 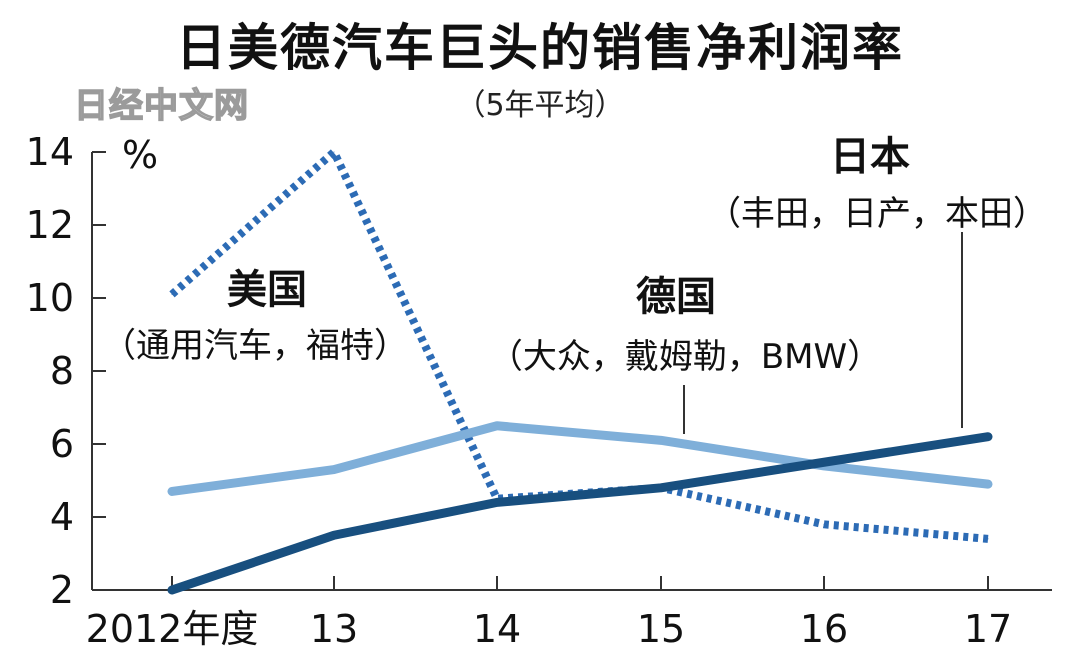 What do you see at coordinates (50, 225) in the screenshot?
I see `y-tick-label: 12` at bounding box center [50, 225].